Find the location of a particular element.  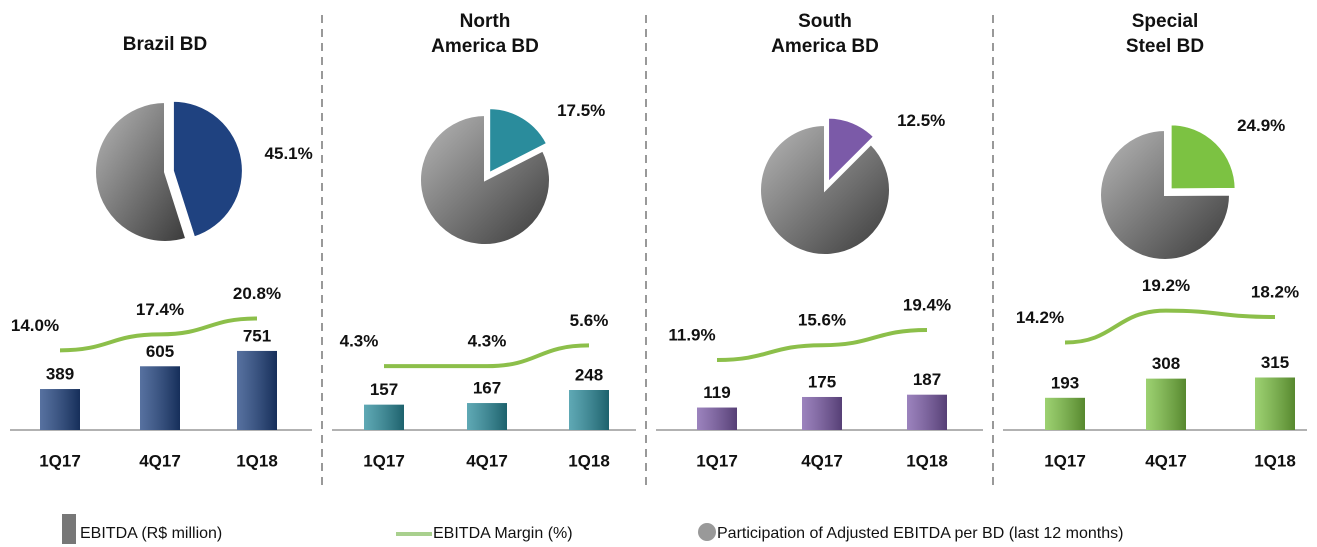

bar-label: 751 is located at coordinates (257, 335).